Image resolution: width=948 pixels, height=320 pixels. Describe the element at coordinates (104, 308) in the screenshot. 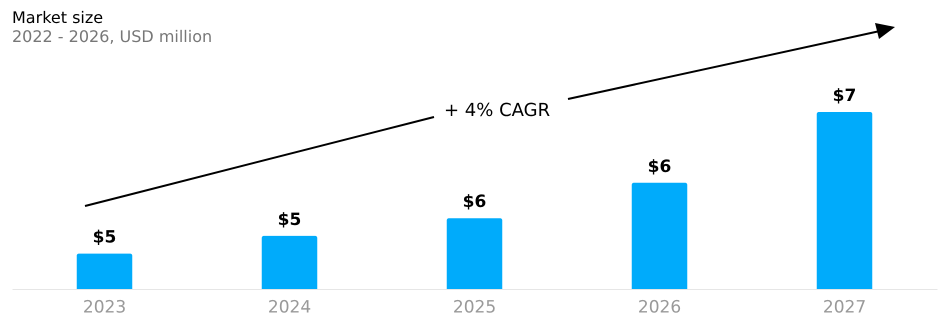

I see `x-tick-label: 2023` at that location.